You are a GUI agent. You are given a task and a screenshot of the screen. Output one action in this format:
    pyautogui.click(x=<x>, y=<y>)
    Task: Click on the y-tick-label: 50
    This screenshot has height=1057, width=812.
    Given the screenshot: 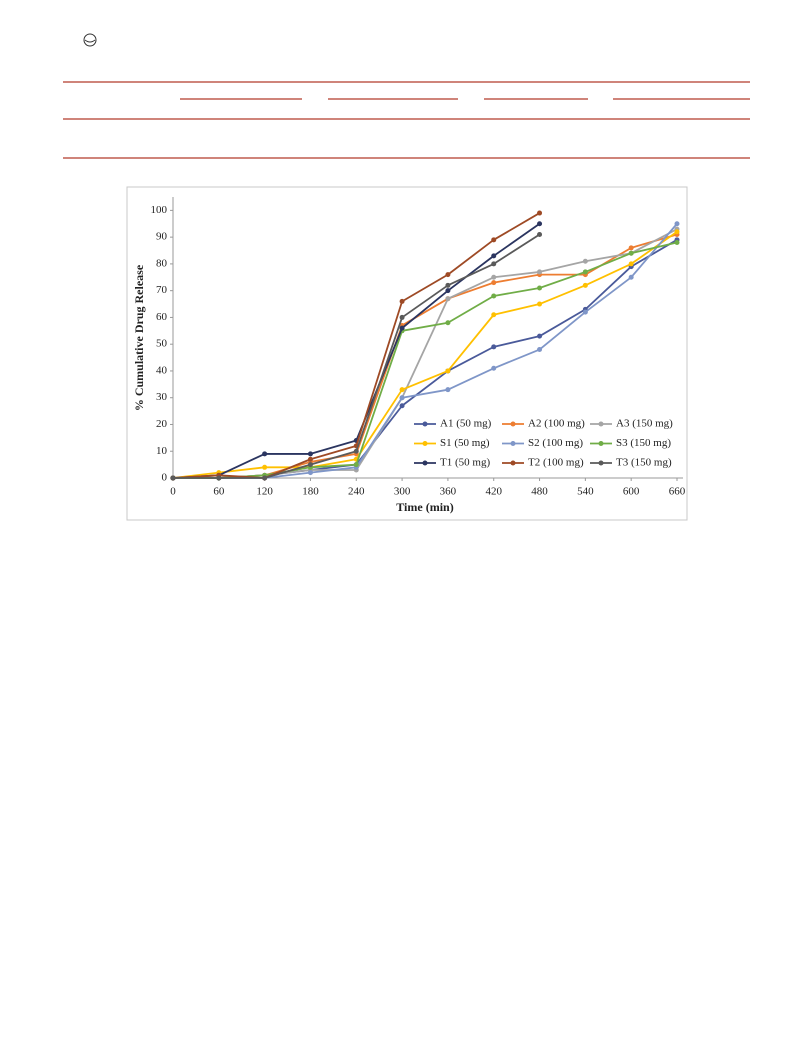 What is the action you would take?
    pyautogui.click(x=162, y=344)
    